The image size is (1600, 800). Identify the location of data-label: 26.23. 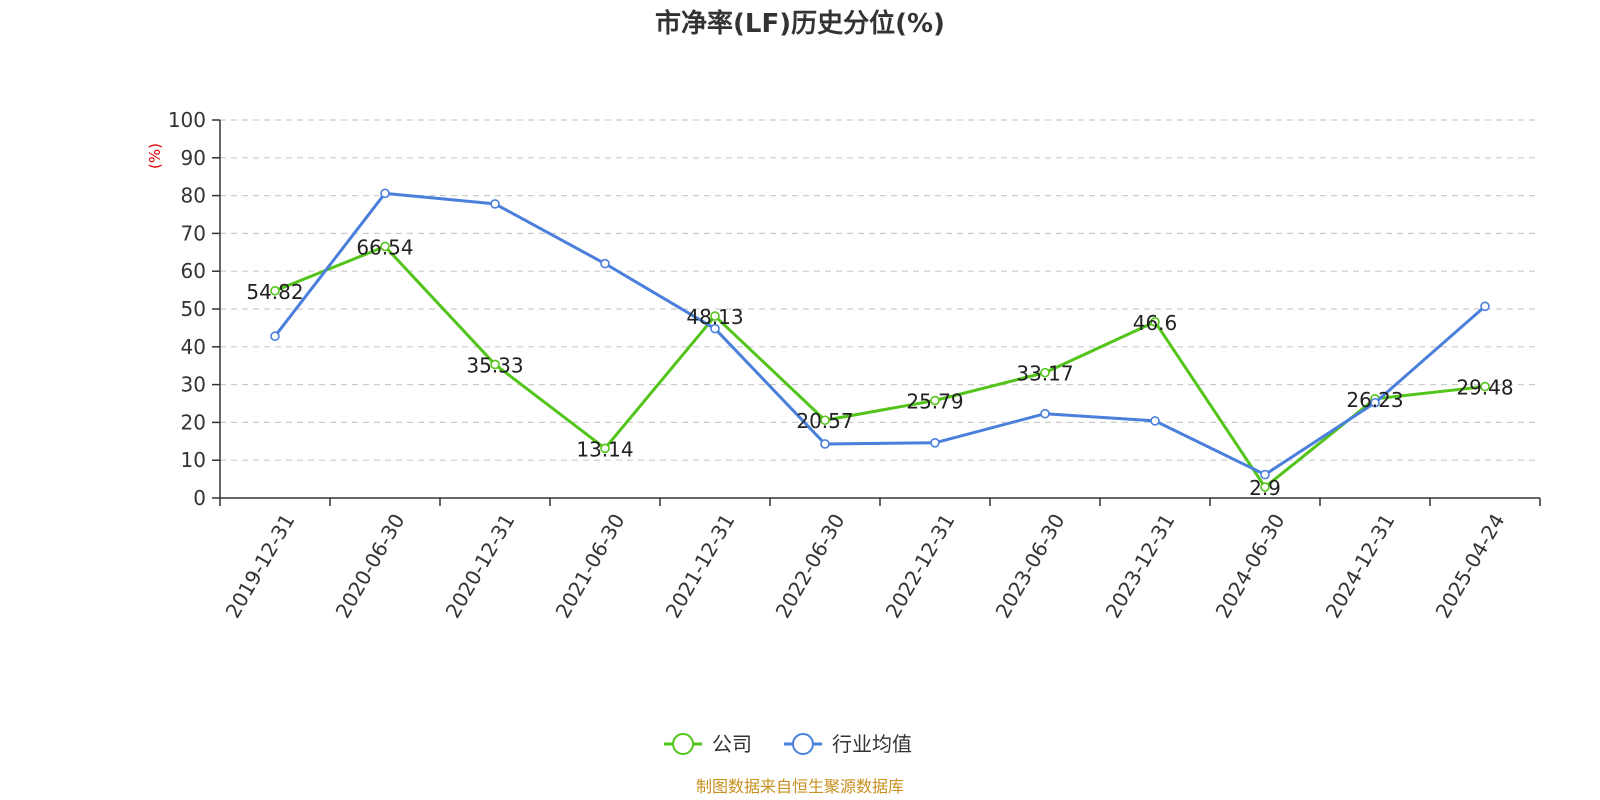
(1374, 400).